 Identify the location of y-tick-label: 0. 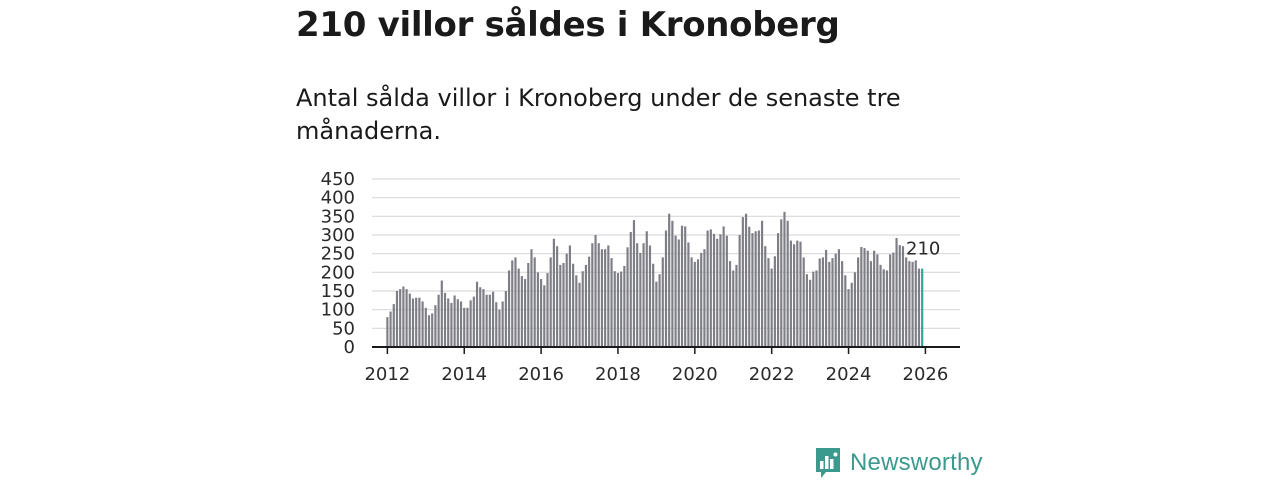
(349, 347).